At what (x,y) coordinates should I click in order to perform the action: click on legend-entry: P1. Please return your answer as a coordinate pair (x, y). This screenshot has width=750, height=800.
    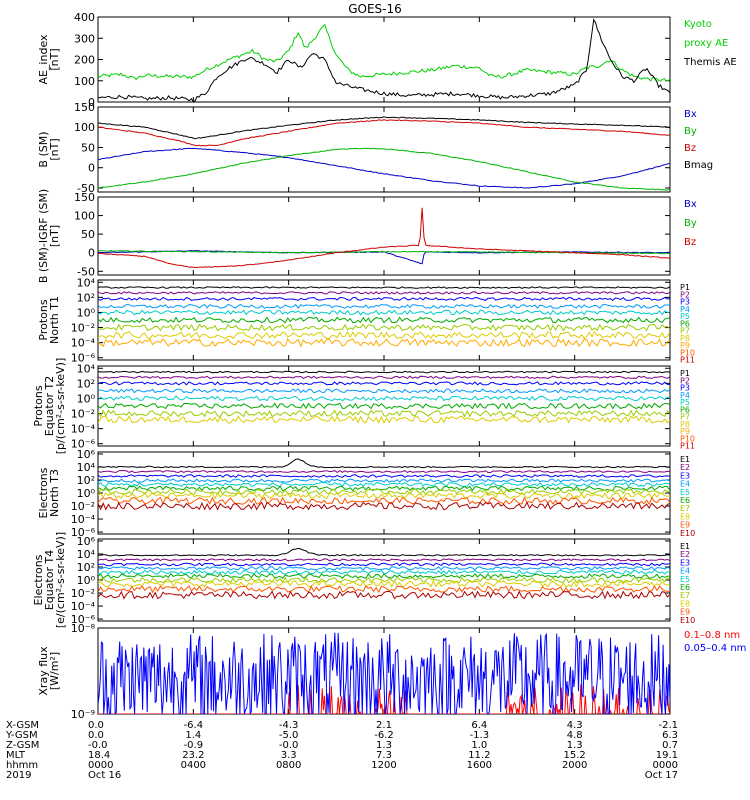
    Looking at the image, I should click on (685, 287).